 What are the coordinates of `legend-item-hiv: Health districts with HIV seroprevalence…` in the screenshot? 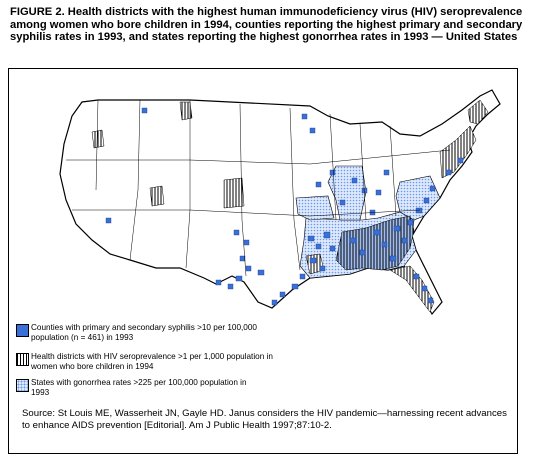 It's located at (176, 363).